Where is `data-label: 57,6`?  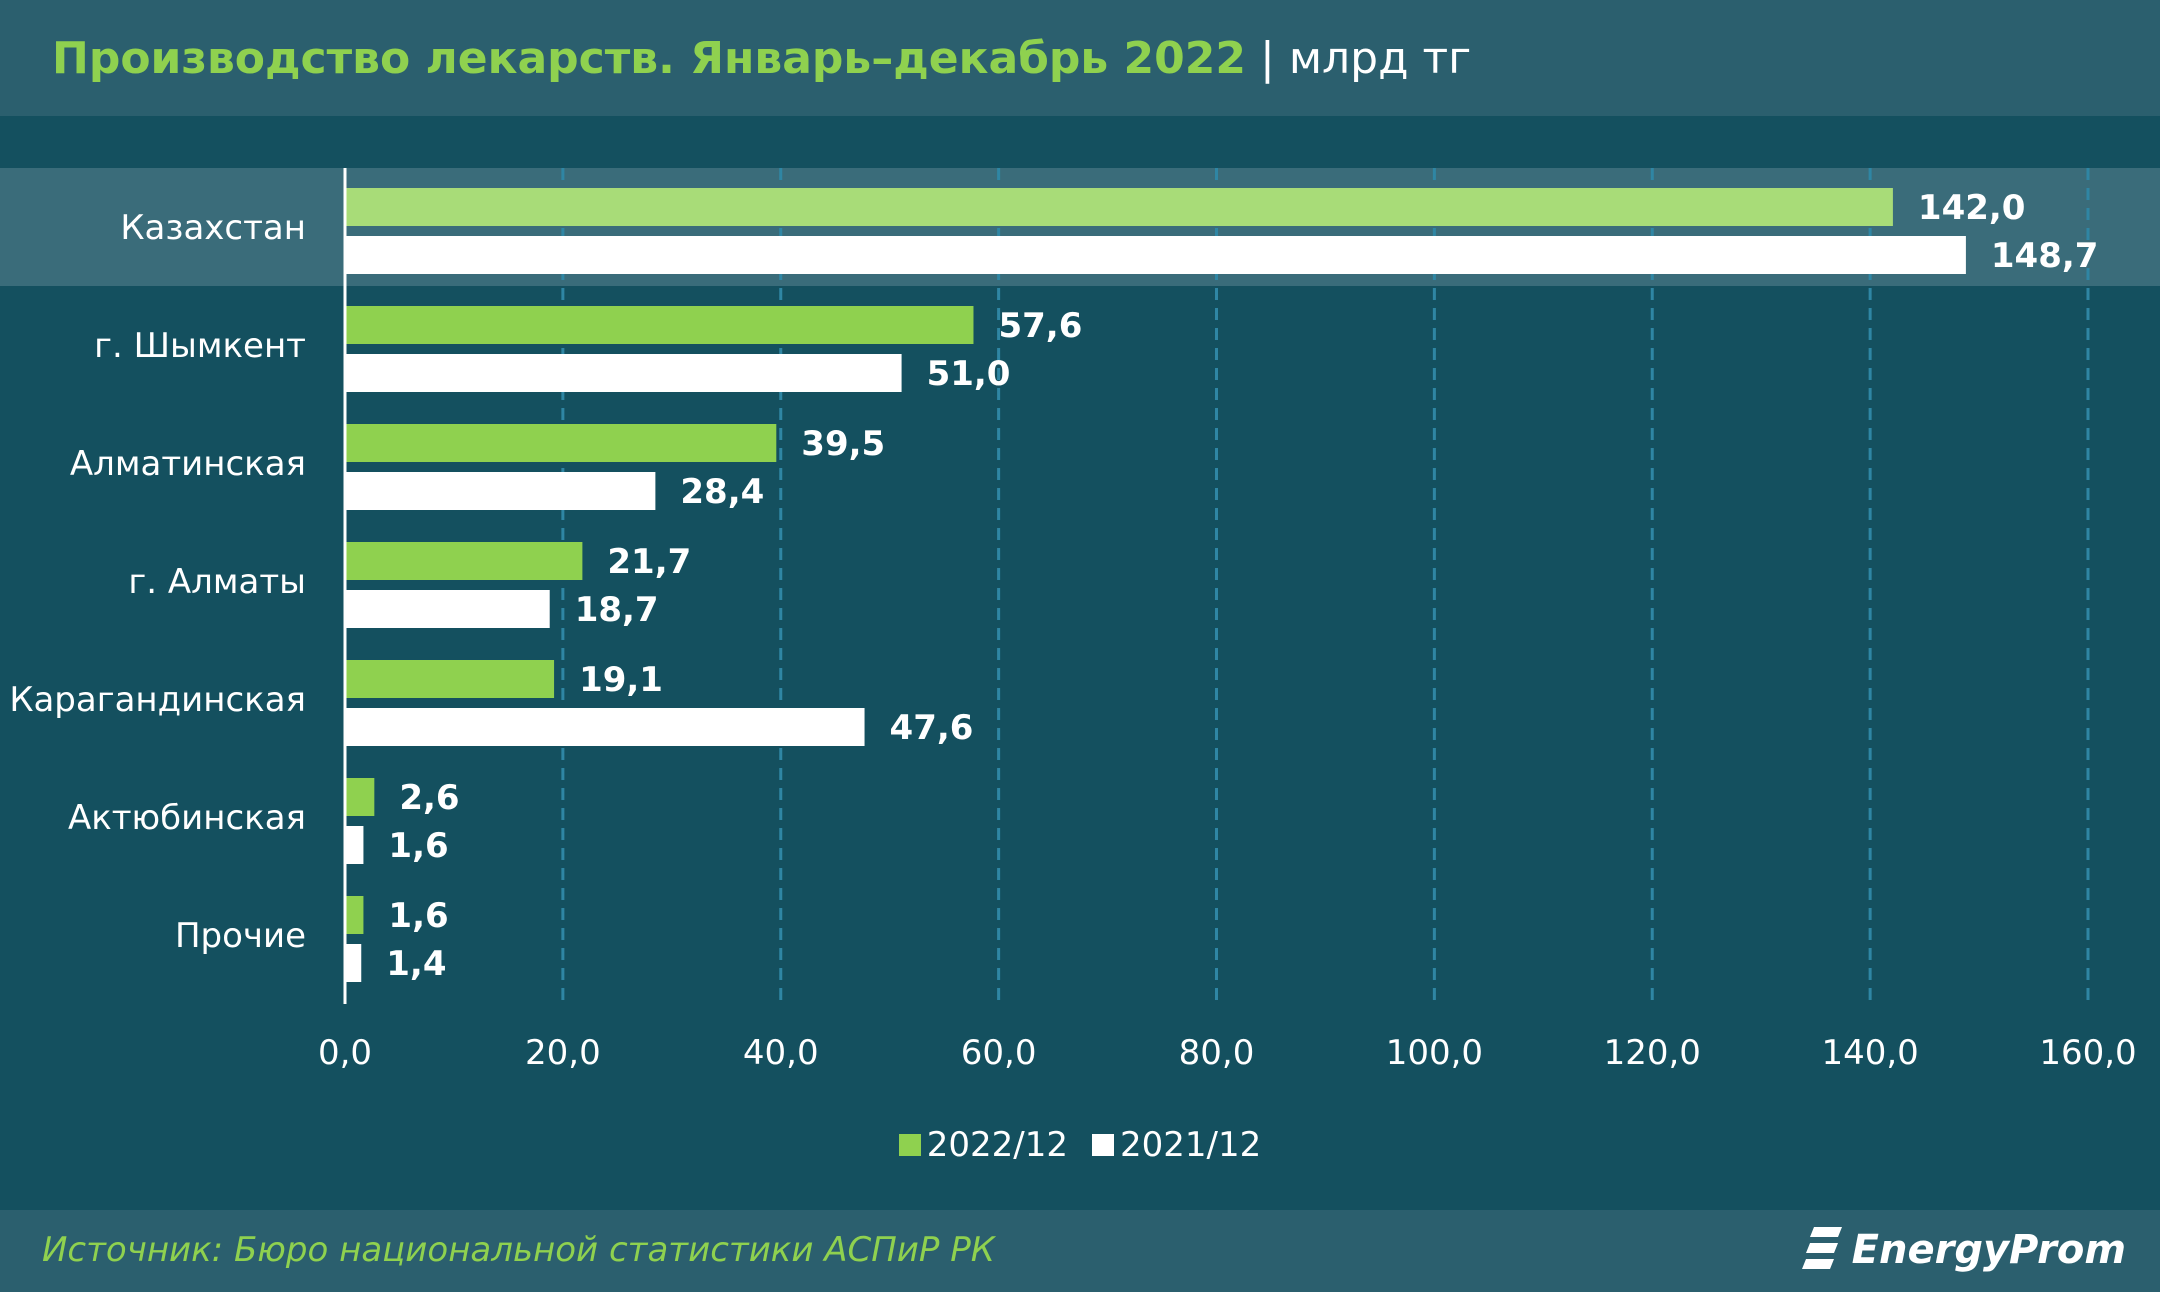
data-label: 57,6 is located at coordinates (1040, 326).